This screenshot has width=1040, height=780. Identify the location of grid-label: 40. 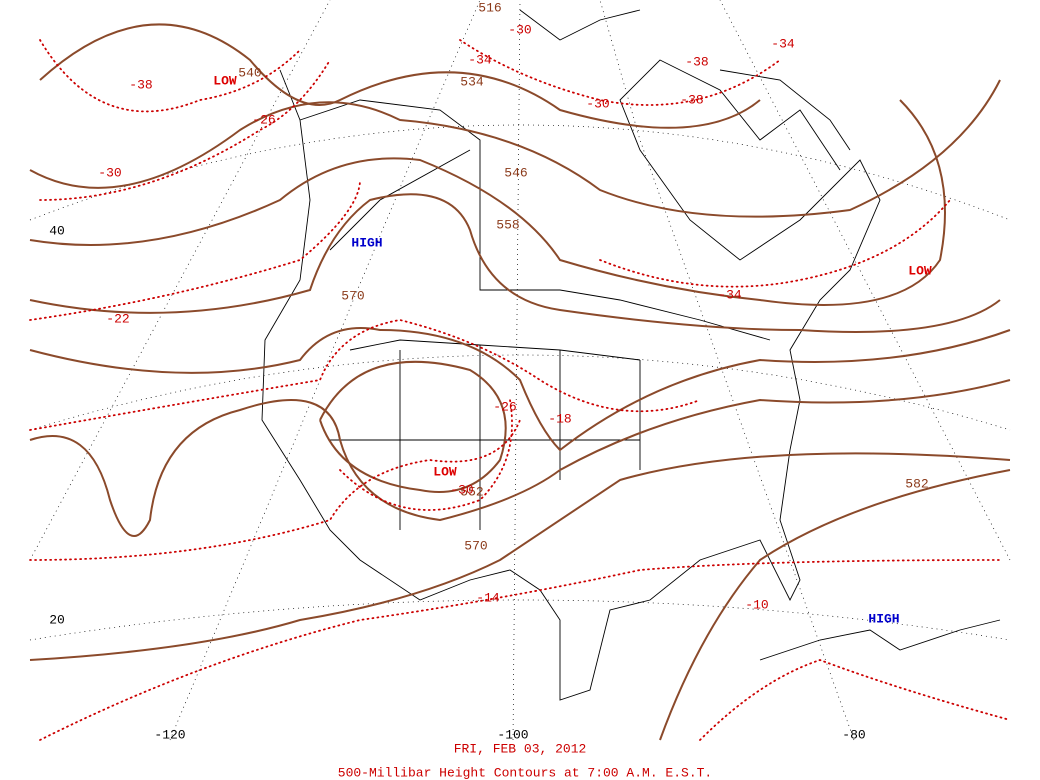
(57, 230).